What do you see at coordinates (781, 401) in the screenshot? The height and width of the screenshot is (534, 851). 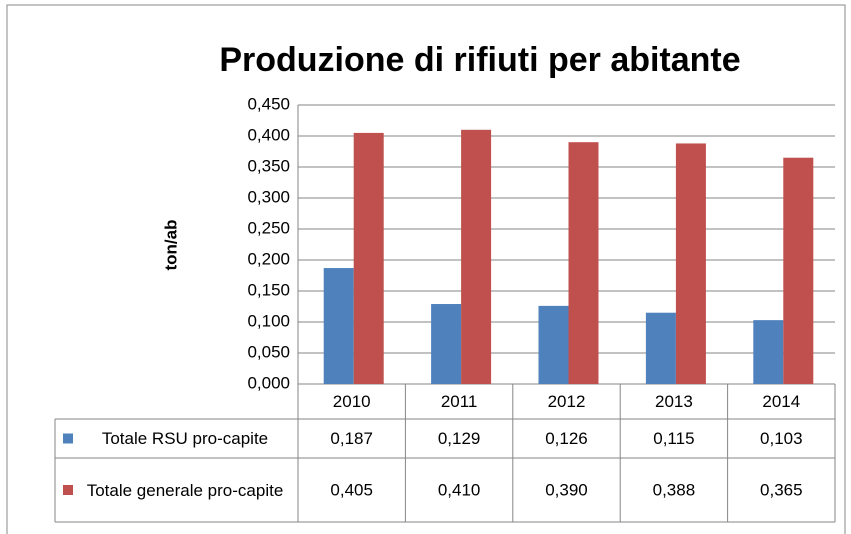 I see `x-tick-label: 2014` at bounding box center [781, 401].